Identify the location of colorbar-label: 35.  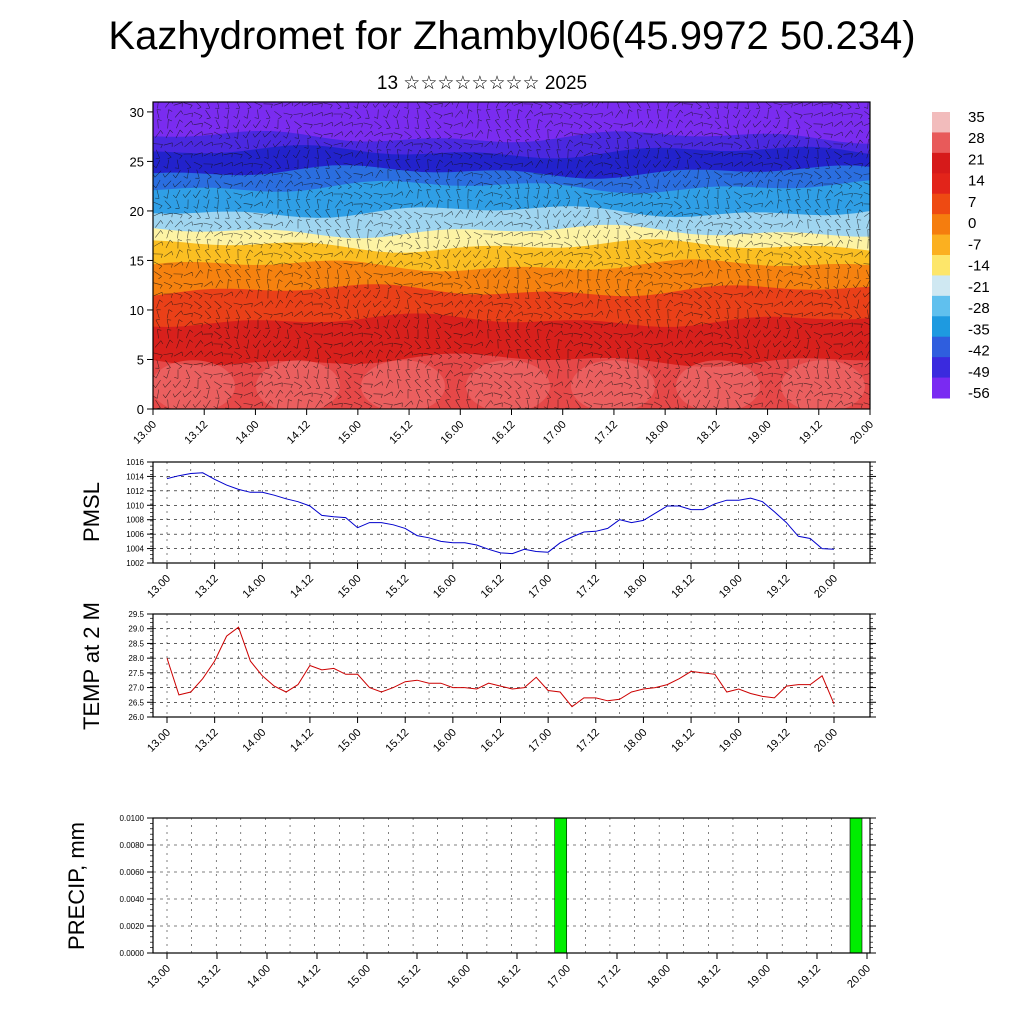
(976, 117).